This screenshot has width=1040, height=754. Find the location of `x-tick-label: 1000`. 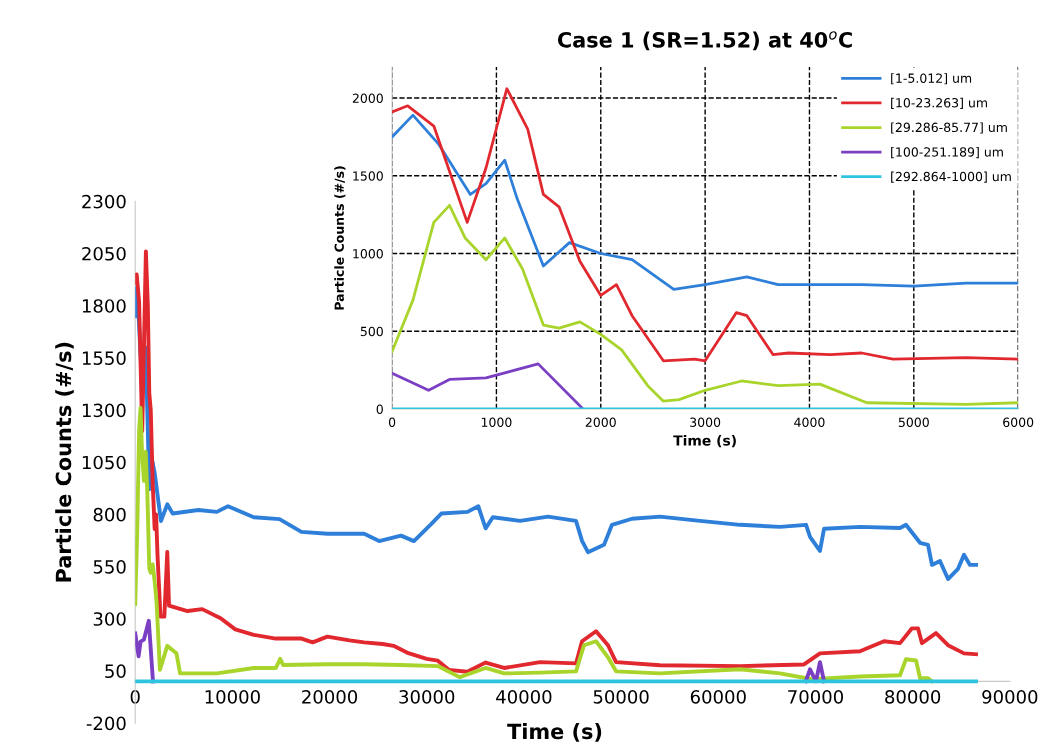

x-tick-label: 1000 is located at coordinates (496, 422).